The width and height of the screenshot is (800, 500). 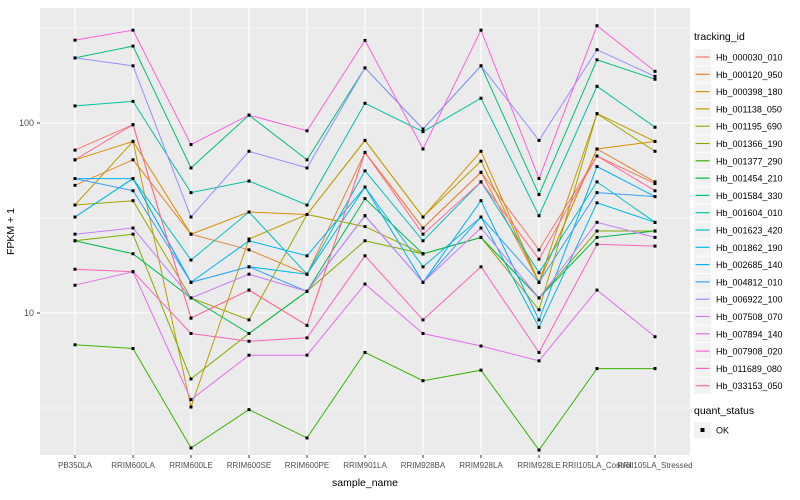 I want to click on x-tick-label: RRIM600LA, so click(x=133, y=465).